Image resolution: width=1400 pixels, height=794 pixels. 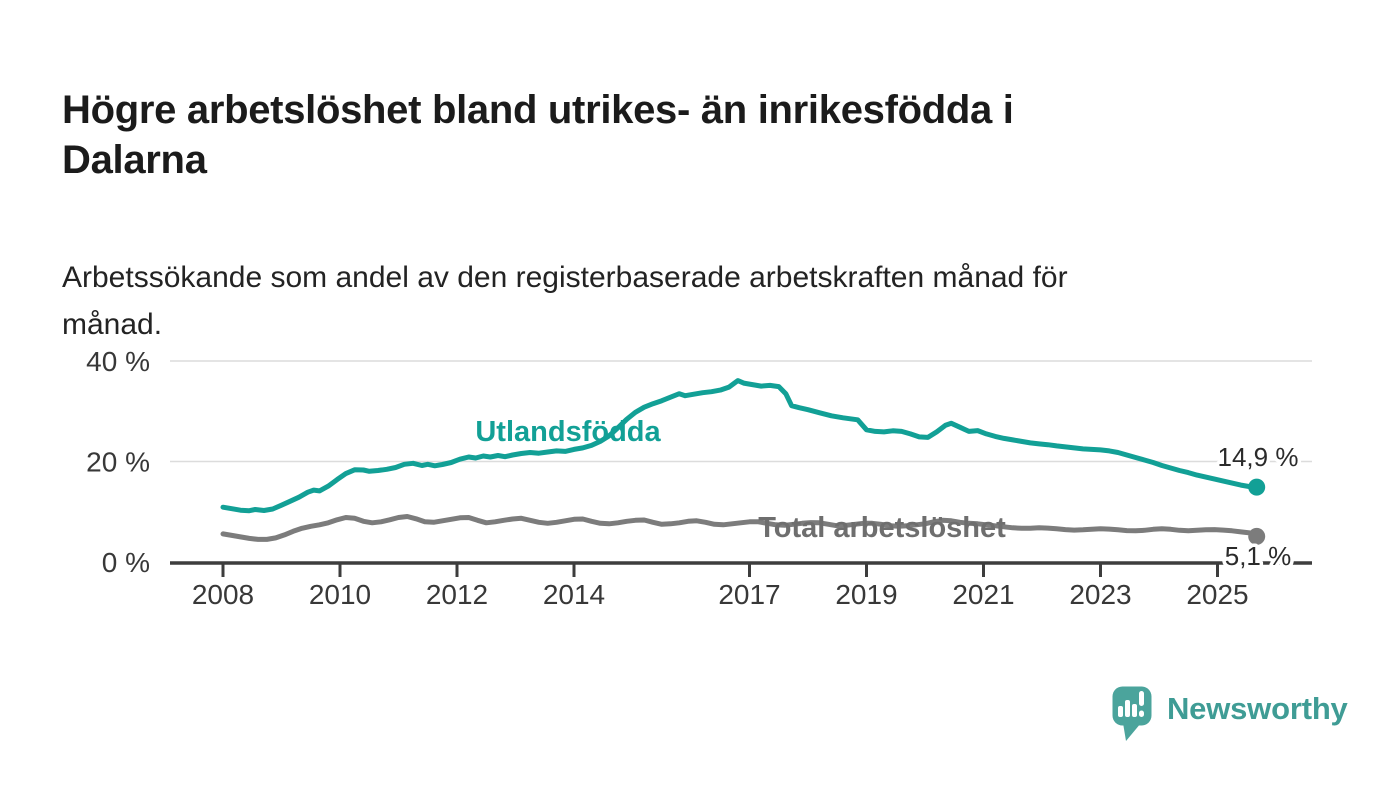 What do you see at coordinates (1257, 536) in the screenshot?
I see `series-end-dot-total` at bounding box center [1257, 536].